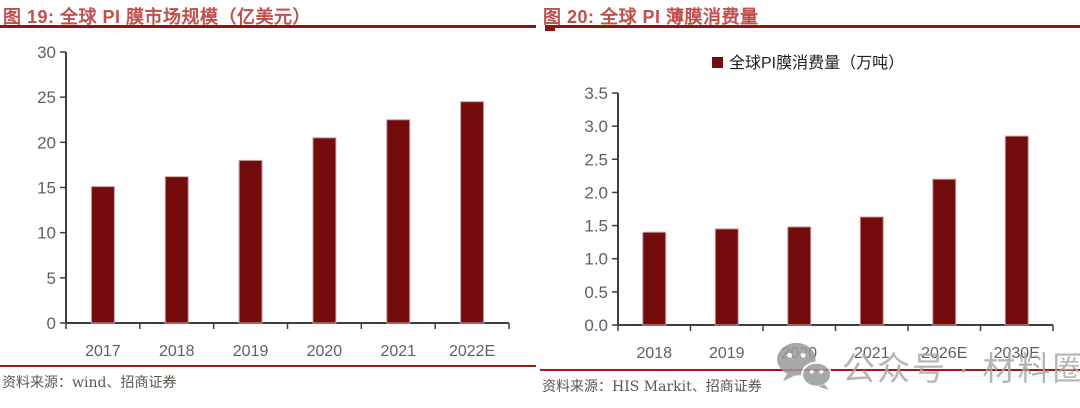  I want to click on y-tick-label: 2.0, so click(596, 192).